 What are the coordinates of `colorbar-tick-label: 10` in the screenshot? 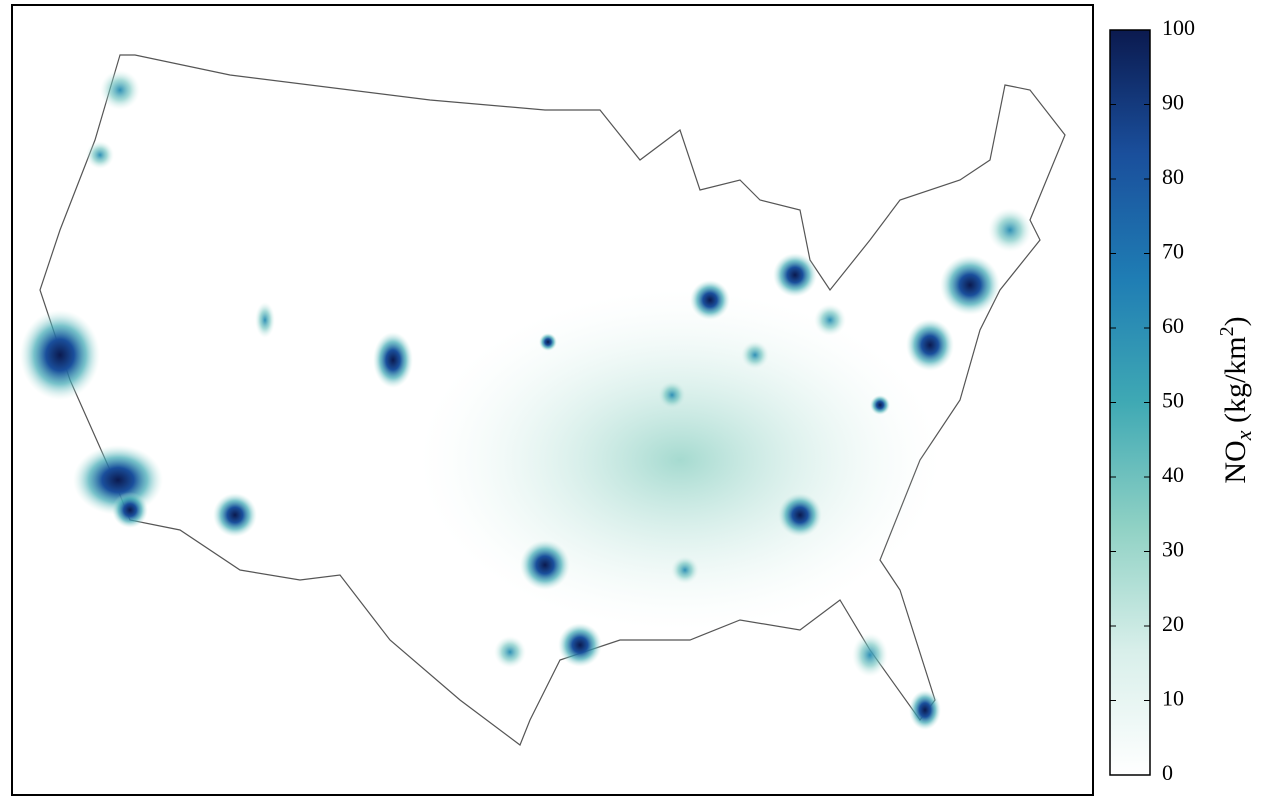 It's located at (1173, 698).